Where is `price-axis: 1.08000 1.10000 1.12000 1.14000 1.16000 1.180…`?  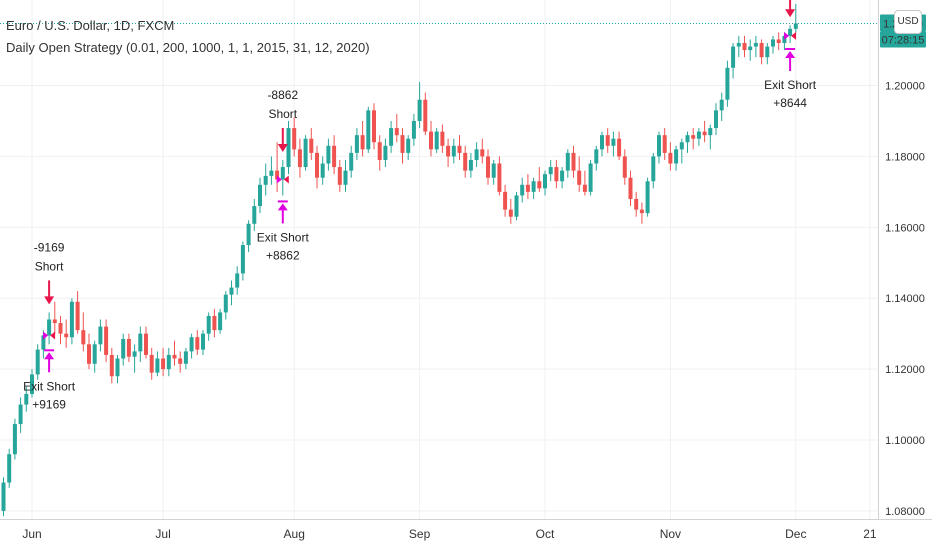
price-axis: 1.08000 1.10000 1.12000 1.14000 1.16000 1.180… is located at coordinates (905, 299).